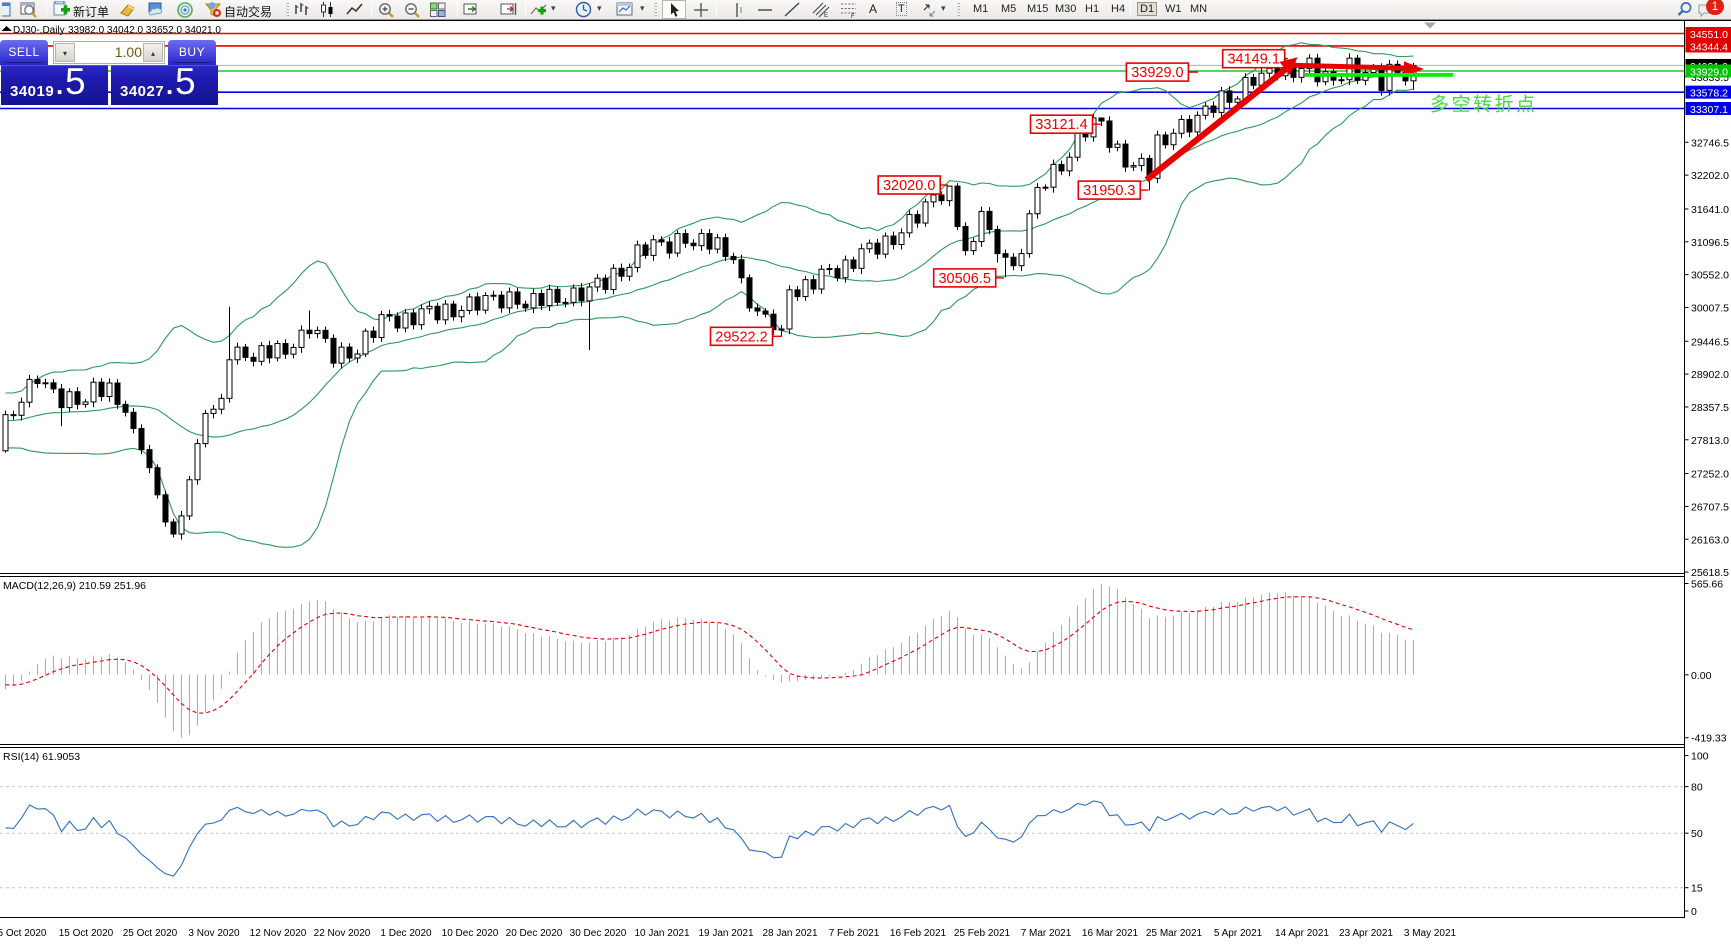 The width and height of the screenshot is (1731, 947). What do you see at coordinates (39, 30) in the screenshot?
I see `svg-text: DJ30-,Daily` at bounding box center [39, 30].